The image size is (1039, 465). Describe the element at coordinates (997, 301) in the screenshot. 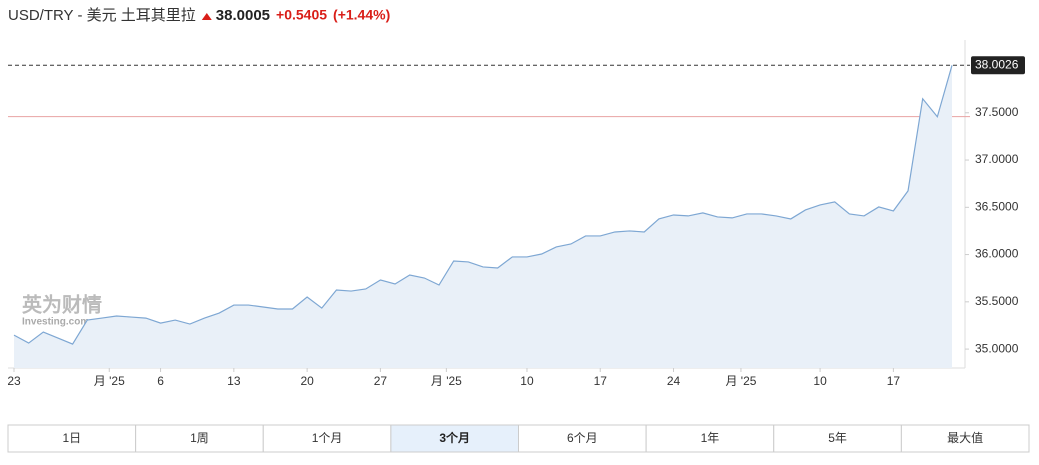

I see `y-tick-label: 35.5000` at that location.